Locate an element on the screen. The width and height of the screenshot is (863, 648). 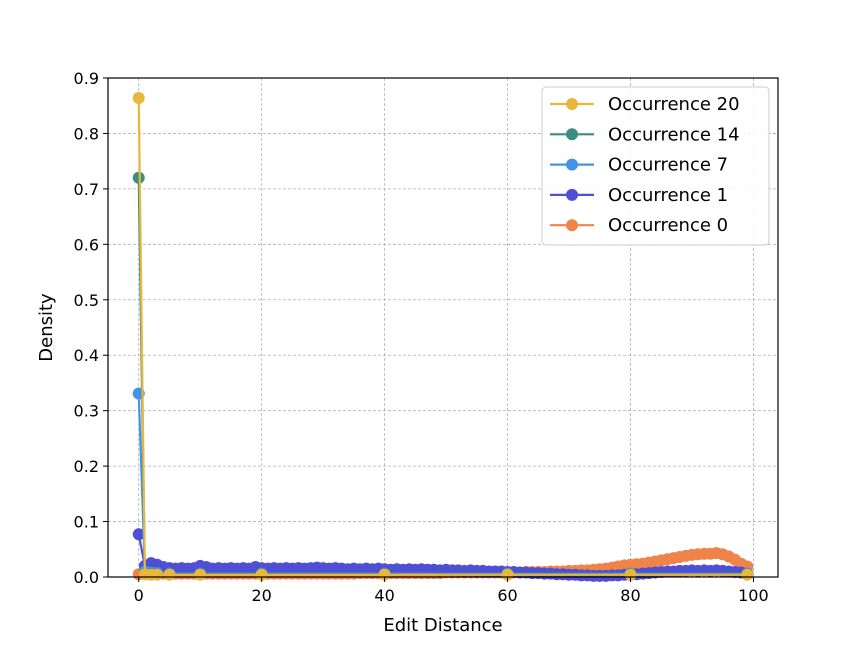
legend-item: Occurrence 1 is located at coordinates (639, 195).